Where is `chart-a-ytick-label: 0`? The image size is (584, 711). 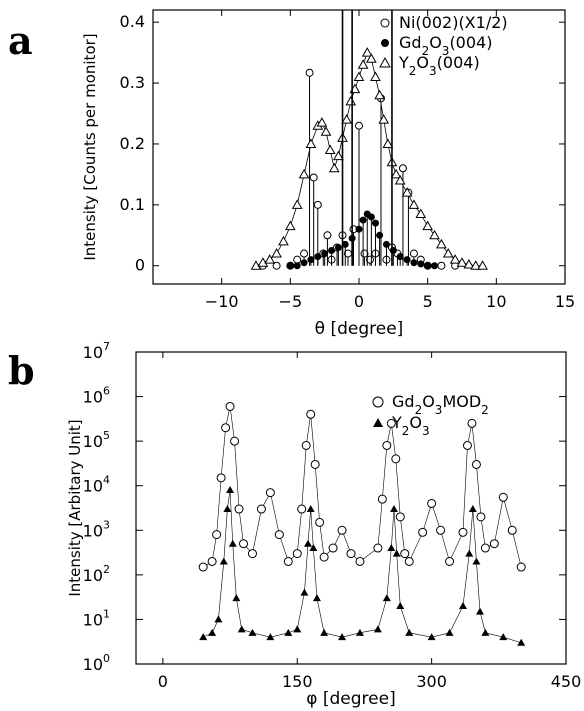 chart-a-ytick-label: 0 is located at coordinates (140, 265).